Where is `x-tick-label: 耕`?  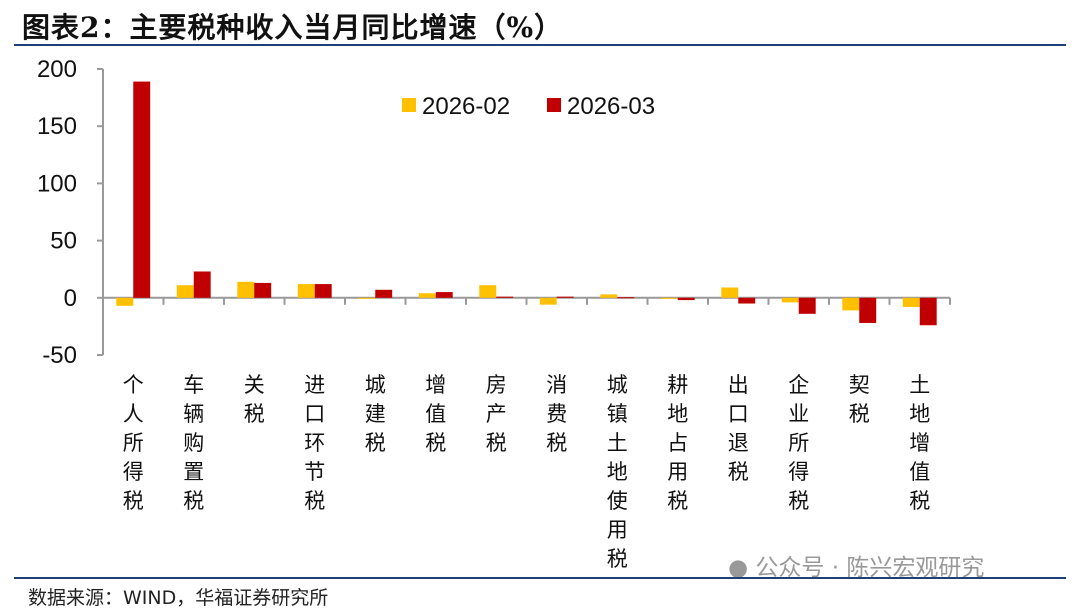 x-tick-label: 耕 is located at coordinates (677, 385).